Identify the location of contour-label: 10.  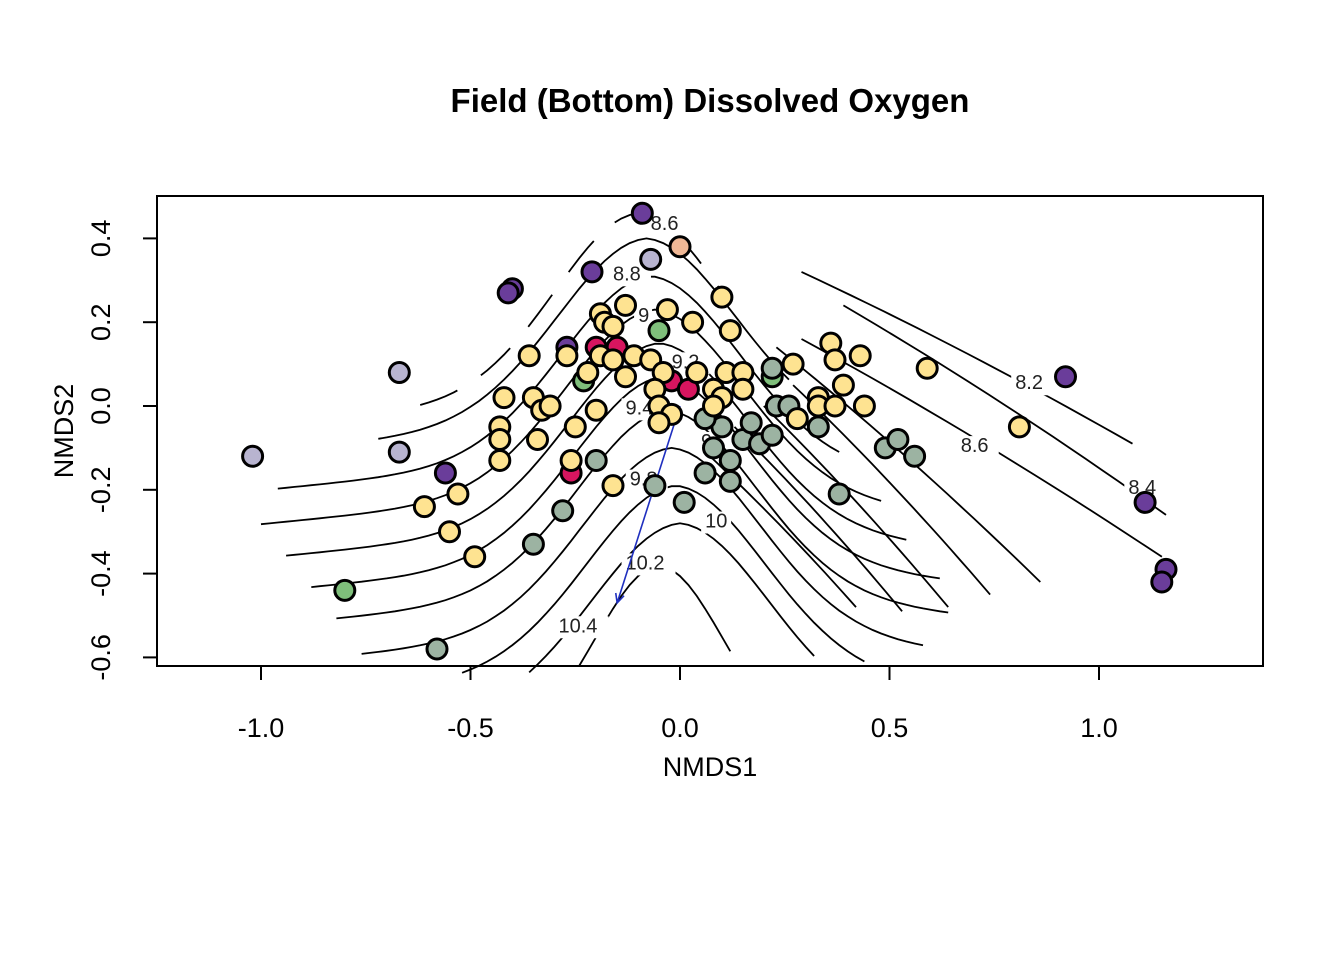
(716, 522).